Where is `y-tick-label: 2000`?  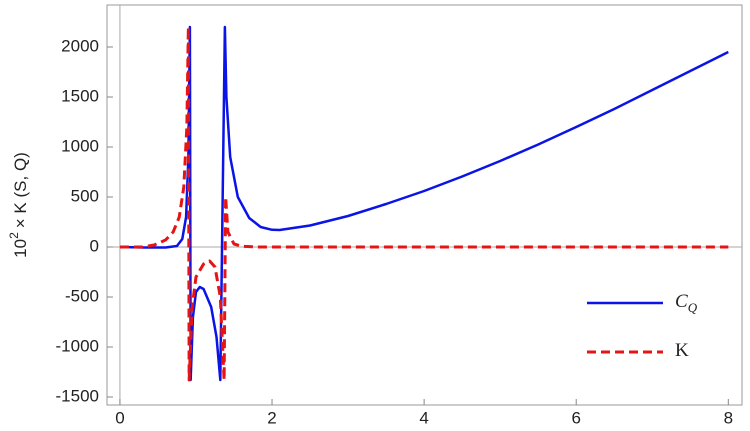
y-tick-label: 2000 is located at coordinates (80, 45).